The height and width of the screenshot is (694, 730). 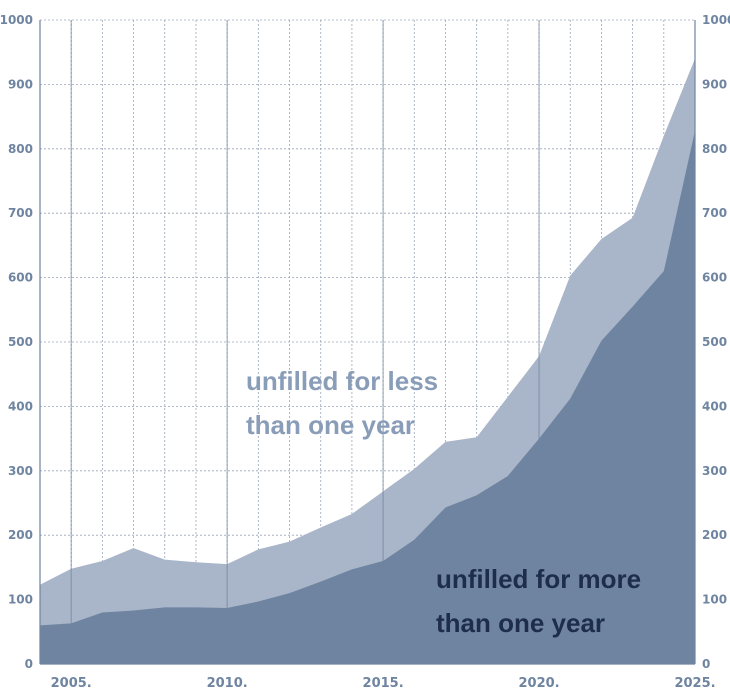 I want to click on y-tick-right-0: 0, so click(x=706, y=664).